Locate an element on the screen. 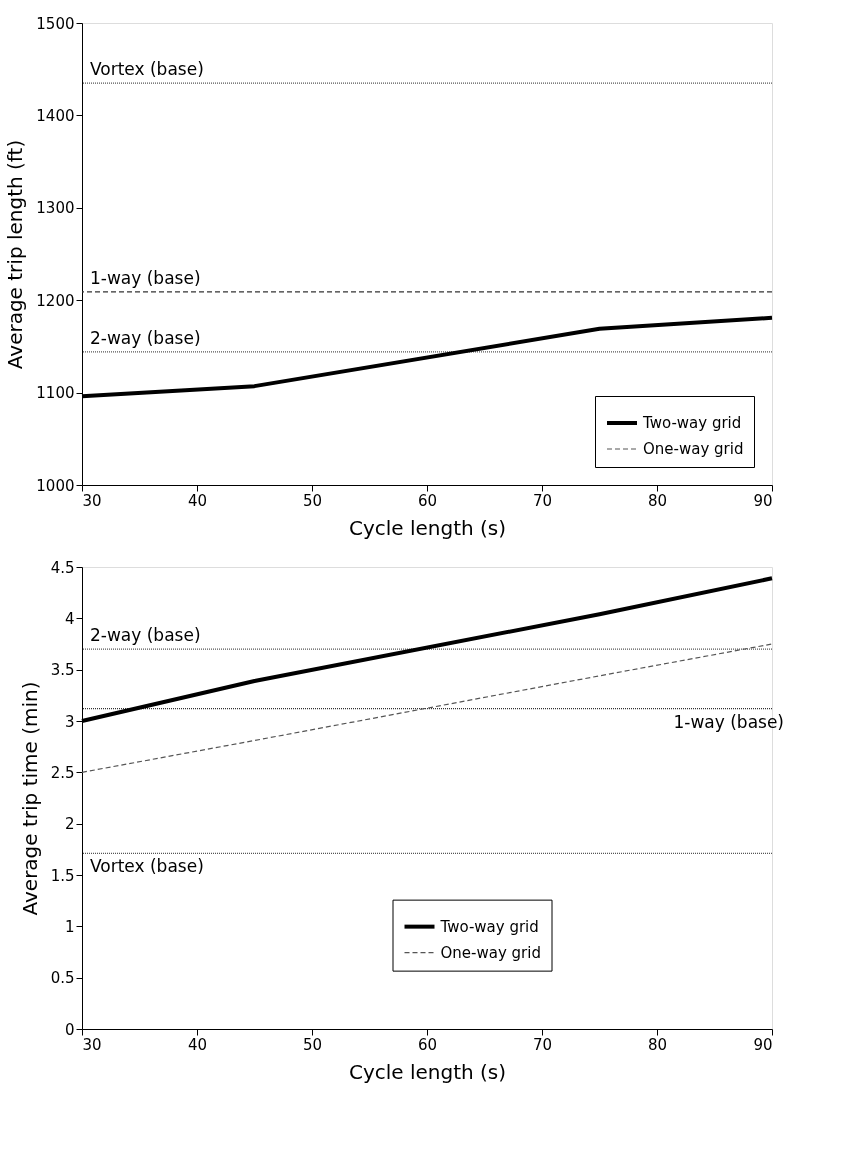 This screenshot has height=1163, width=849. y-tick-label: 1300 is located at coordinates (55, 208).